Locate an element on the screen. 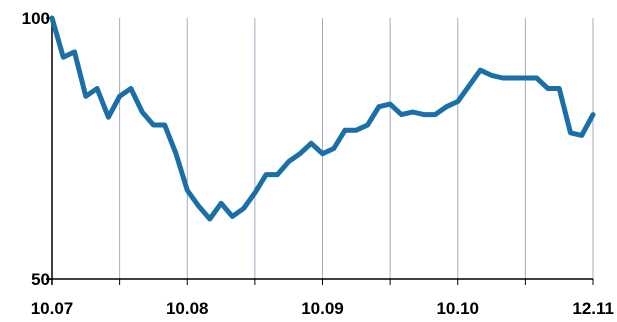 The image size is (617, 322). x-tick-label: 10.07 is located at coordinates (52, 308).